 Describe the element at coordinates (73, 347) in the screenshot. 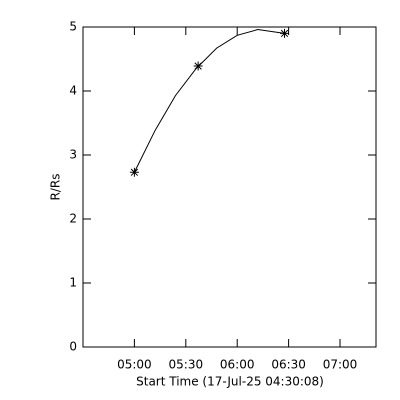

I see `y-tick-label: 0` at that location.